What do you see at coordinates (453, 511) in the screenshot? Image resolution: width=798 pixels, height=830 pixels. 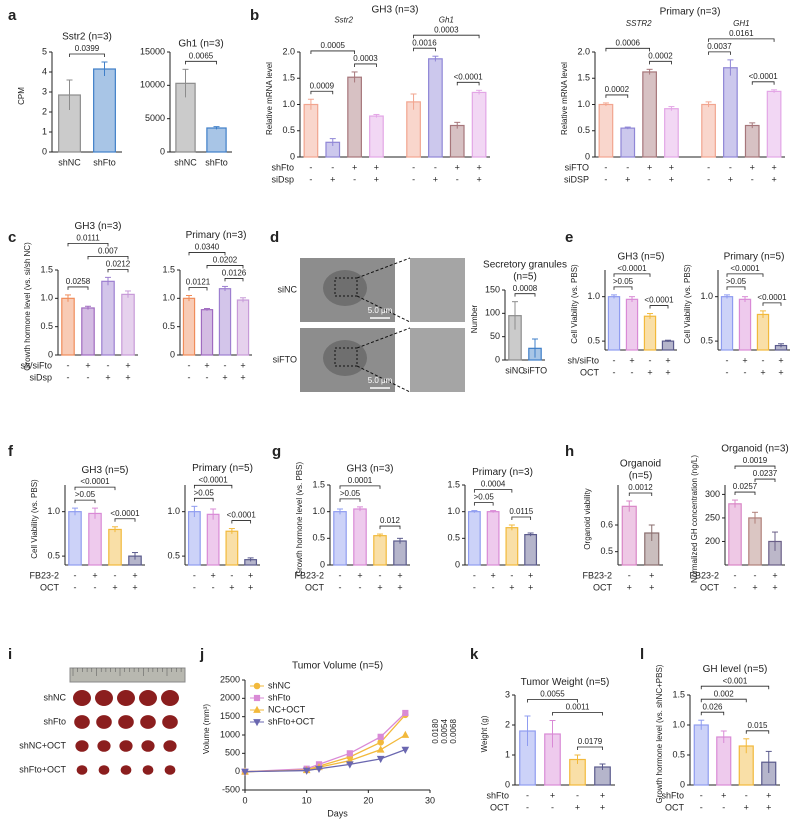 I see `y-tick-label: 1.0` at bounding box center [453, 511].